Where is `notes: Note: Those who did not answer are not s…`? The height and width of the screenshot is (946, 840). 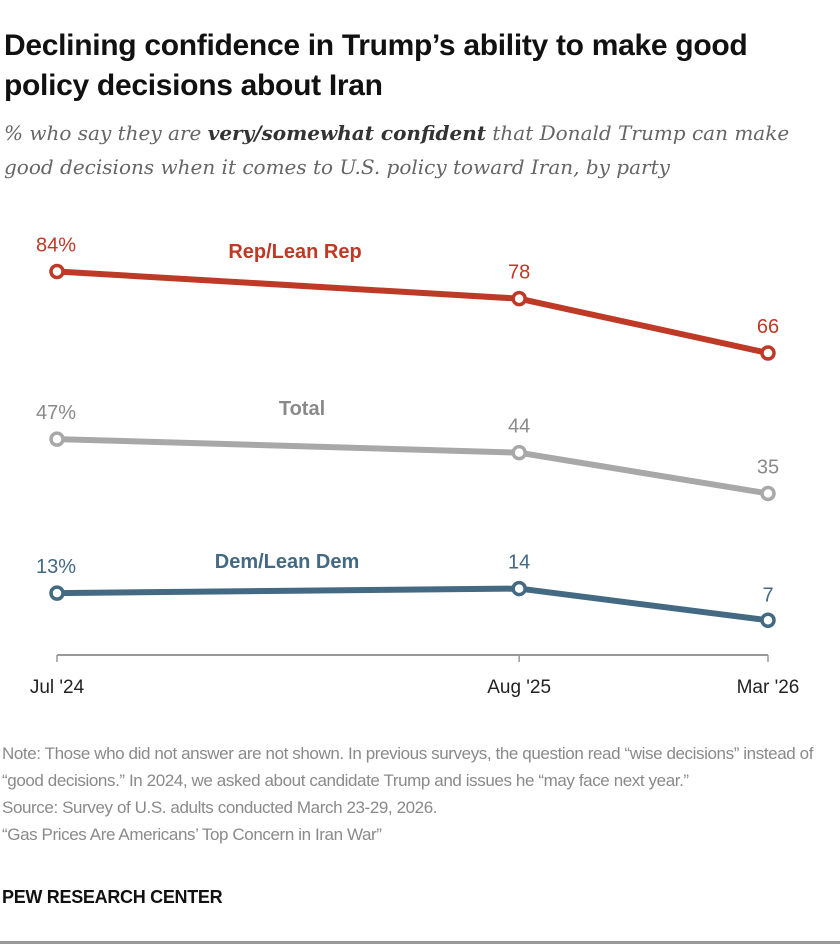 notes: Note: Those who did not answer are not s… is located at coordinates (417, 794).